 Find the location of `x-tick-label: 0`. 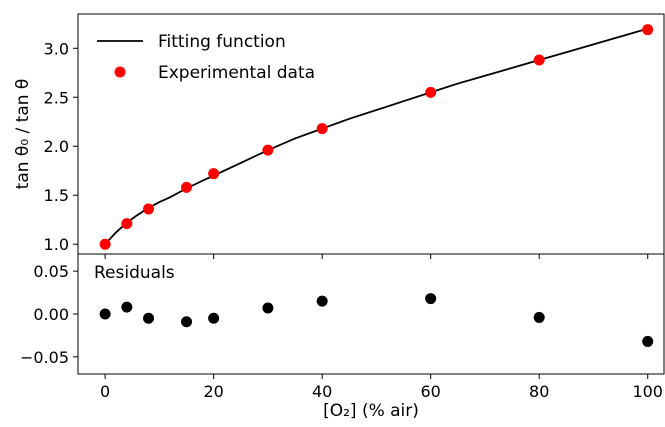

x-tick-label: 0 is located at coordinates (105, 391).